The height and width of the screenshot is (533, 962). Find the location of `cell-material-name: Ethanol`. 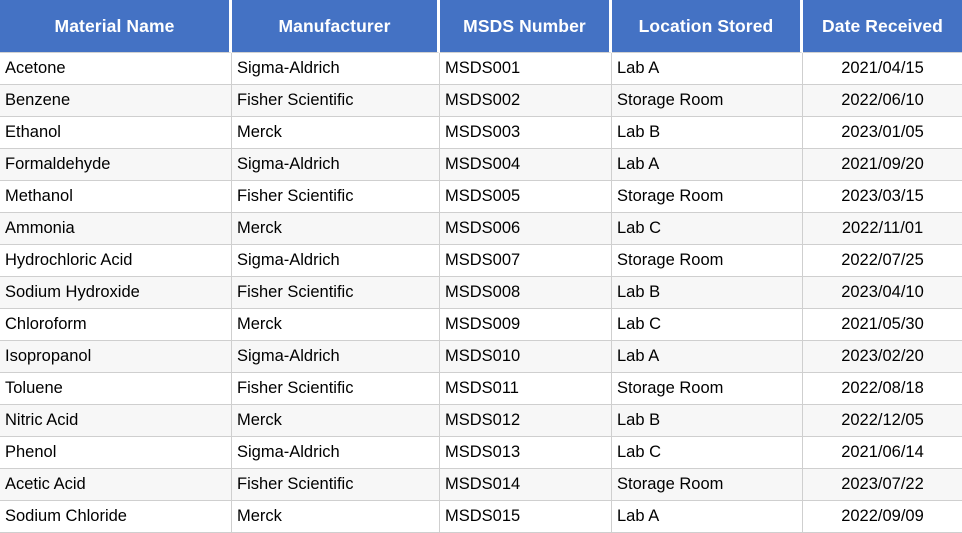

cell-material-name: Ethanol is located at coordinates (116, 133).